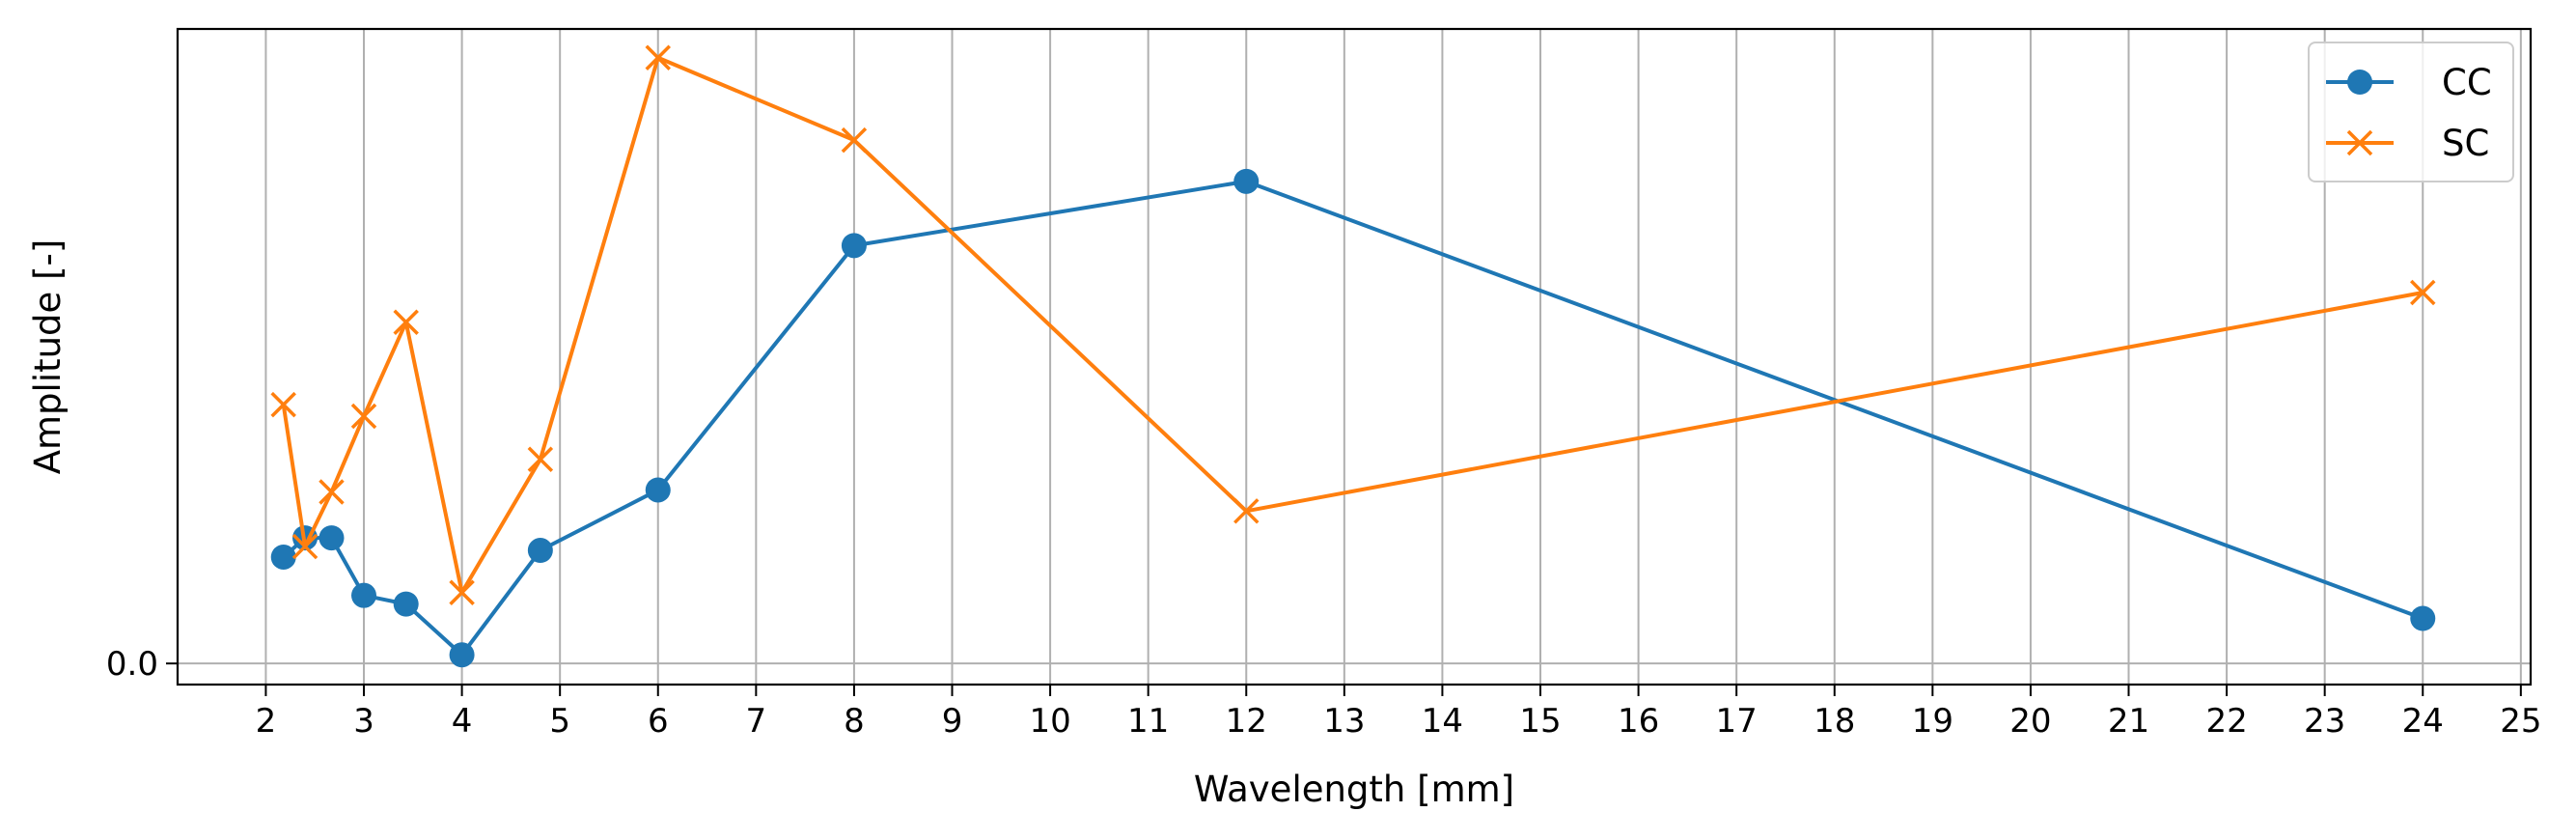 The height and width of the screenshot is (840, 2576). I want to click on x-tick-label: 6, so click(658, 722).